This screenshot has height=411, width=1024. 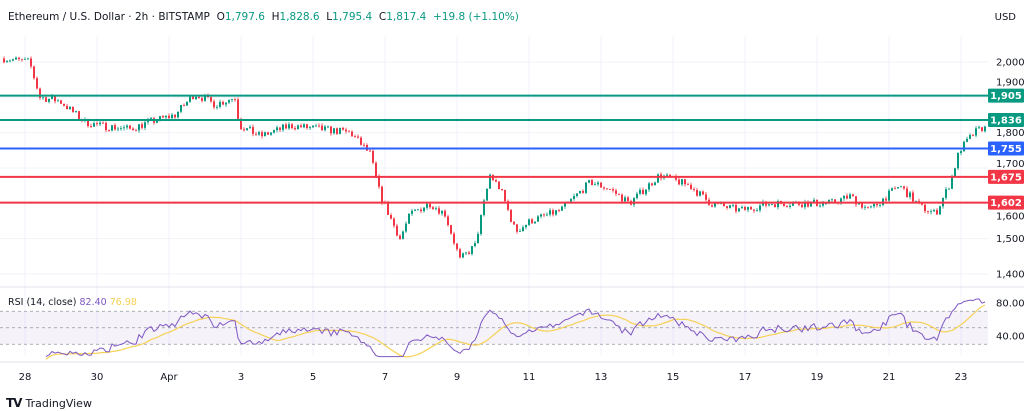 What do you see at coordinates (515, 328) in the screenshot?
I see `rsi-line` at bounding box center [515, 328].